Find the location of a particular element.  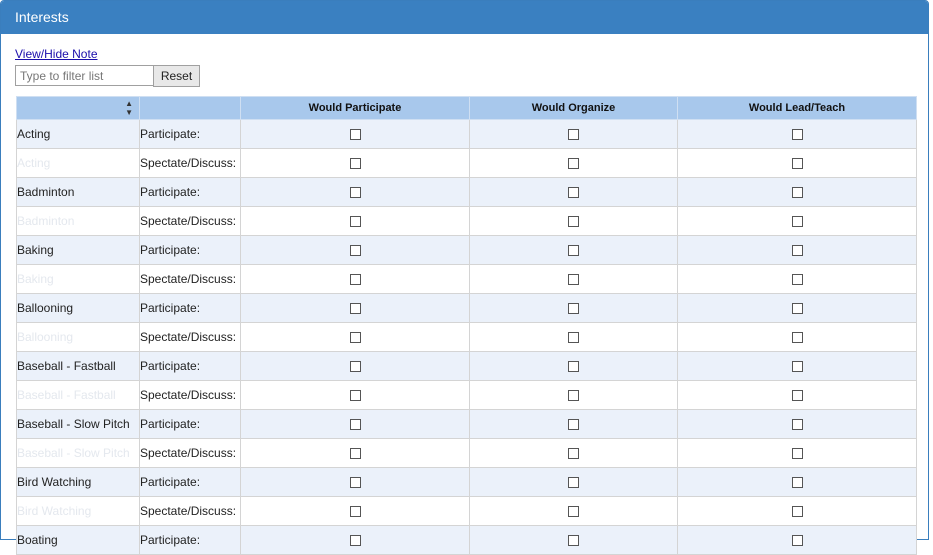

type-column-header is located at coordinates (190, 108).